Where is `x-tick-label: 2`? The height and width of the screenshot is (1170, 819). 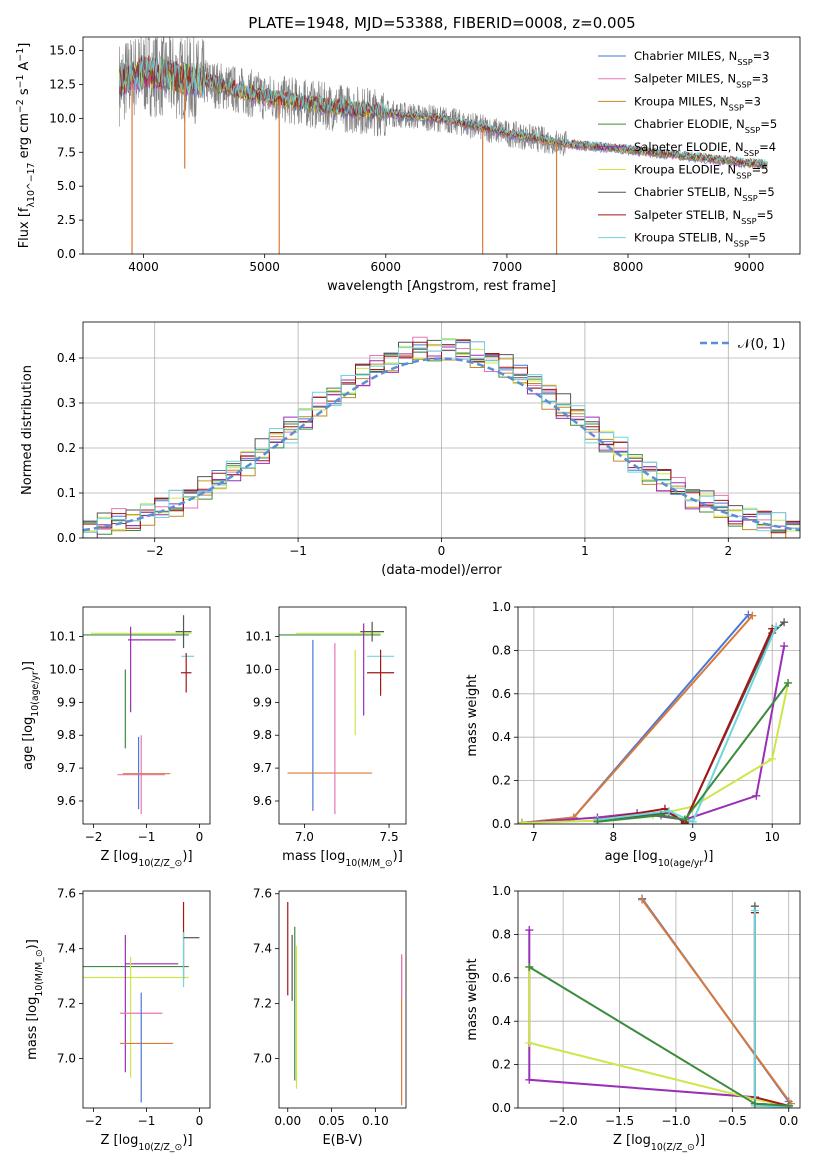
x-tick-label: 2 is located at coordinates (728, 551).